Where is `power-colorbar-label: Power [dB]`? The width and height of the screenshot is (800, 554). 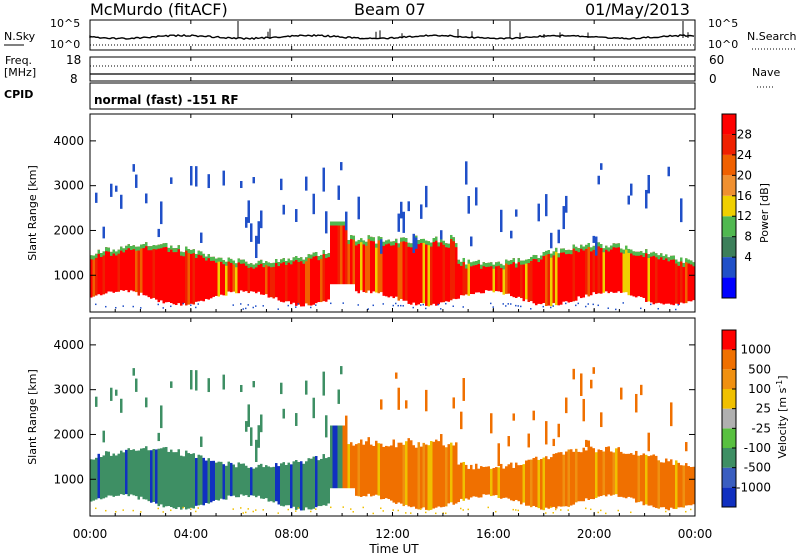
power-colorbar-label: Power [dB] is located at coordinates (764, 213).